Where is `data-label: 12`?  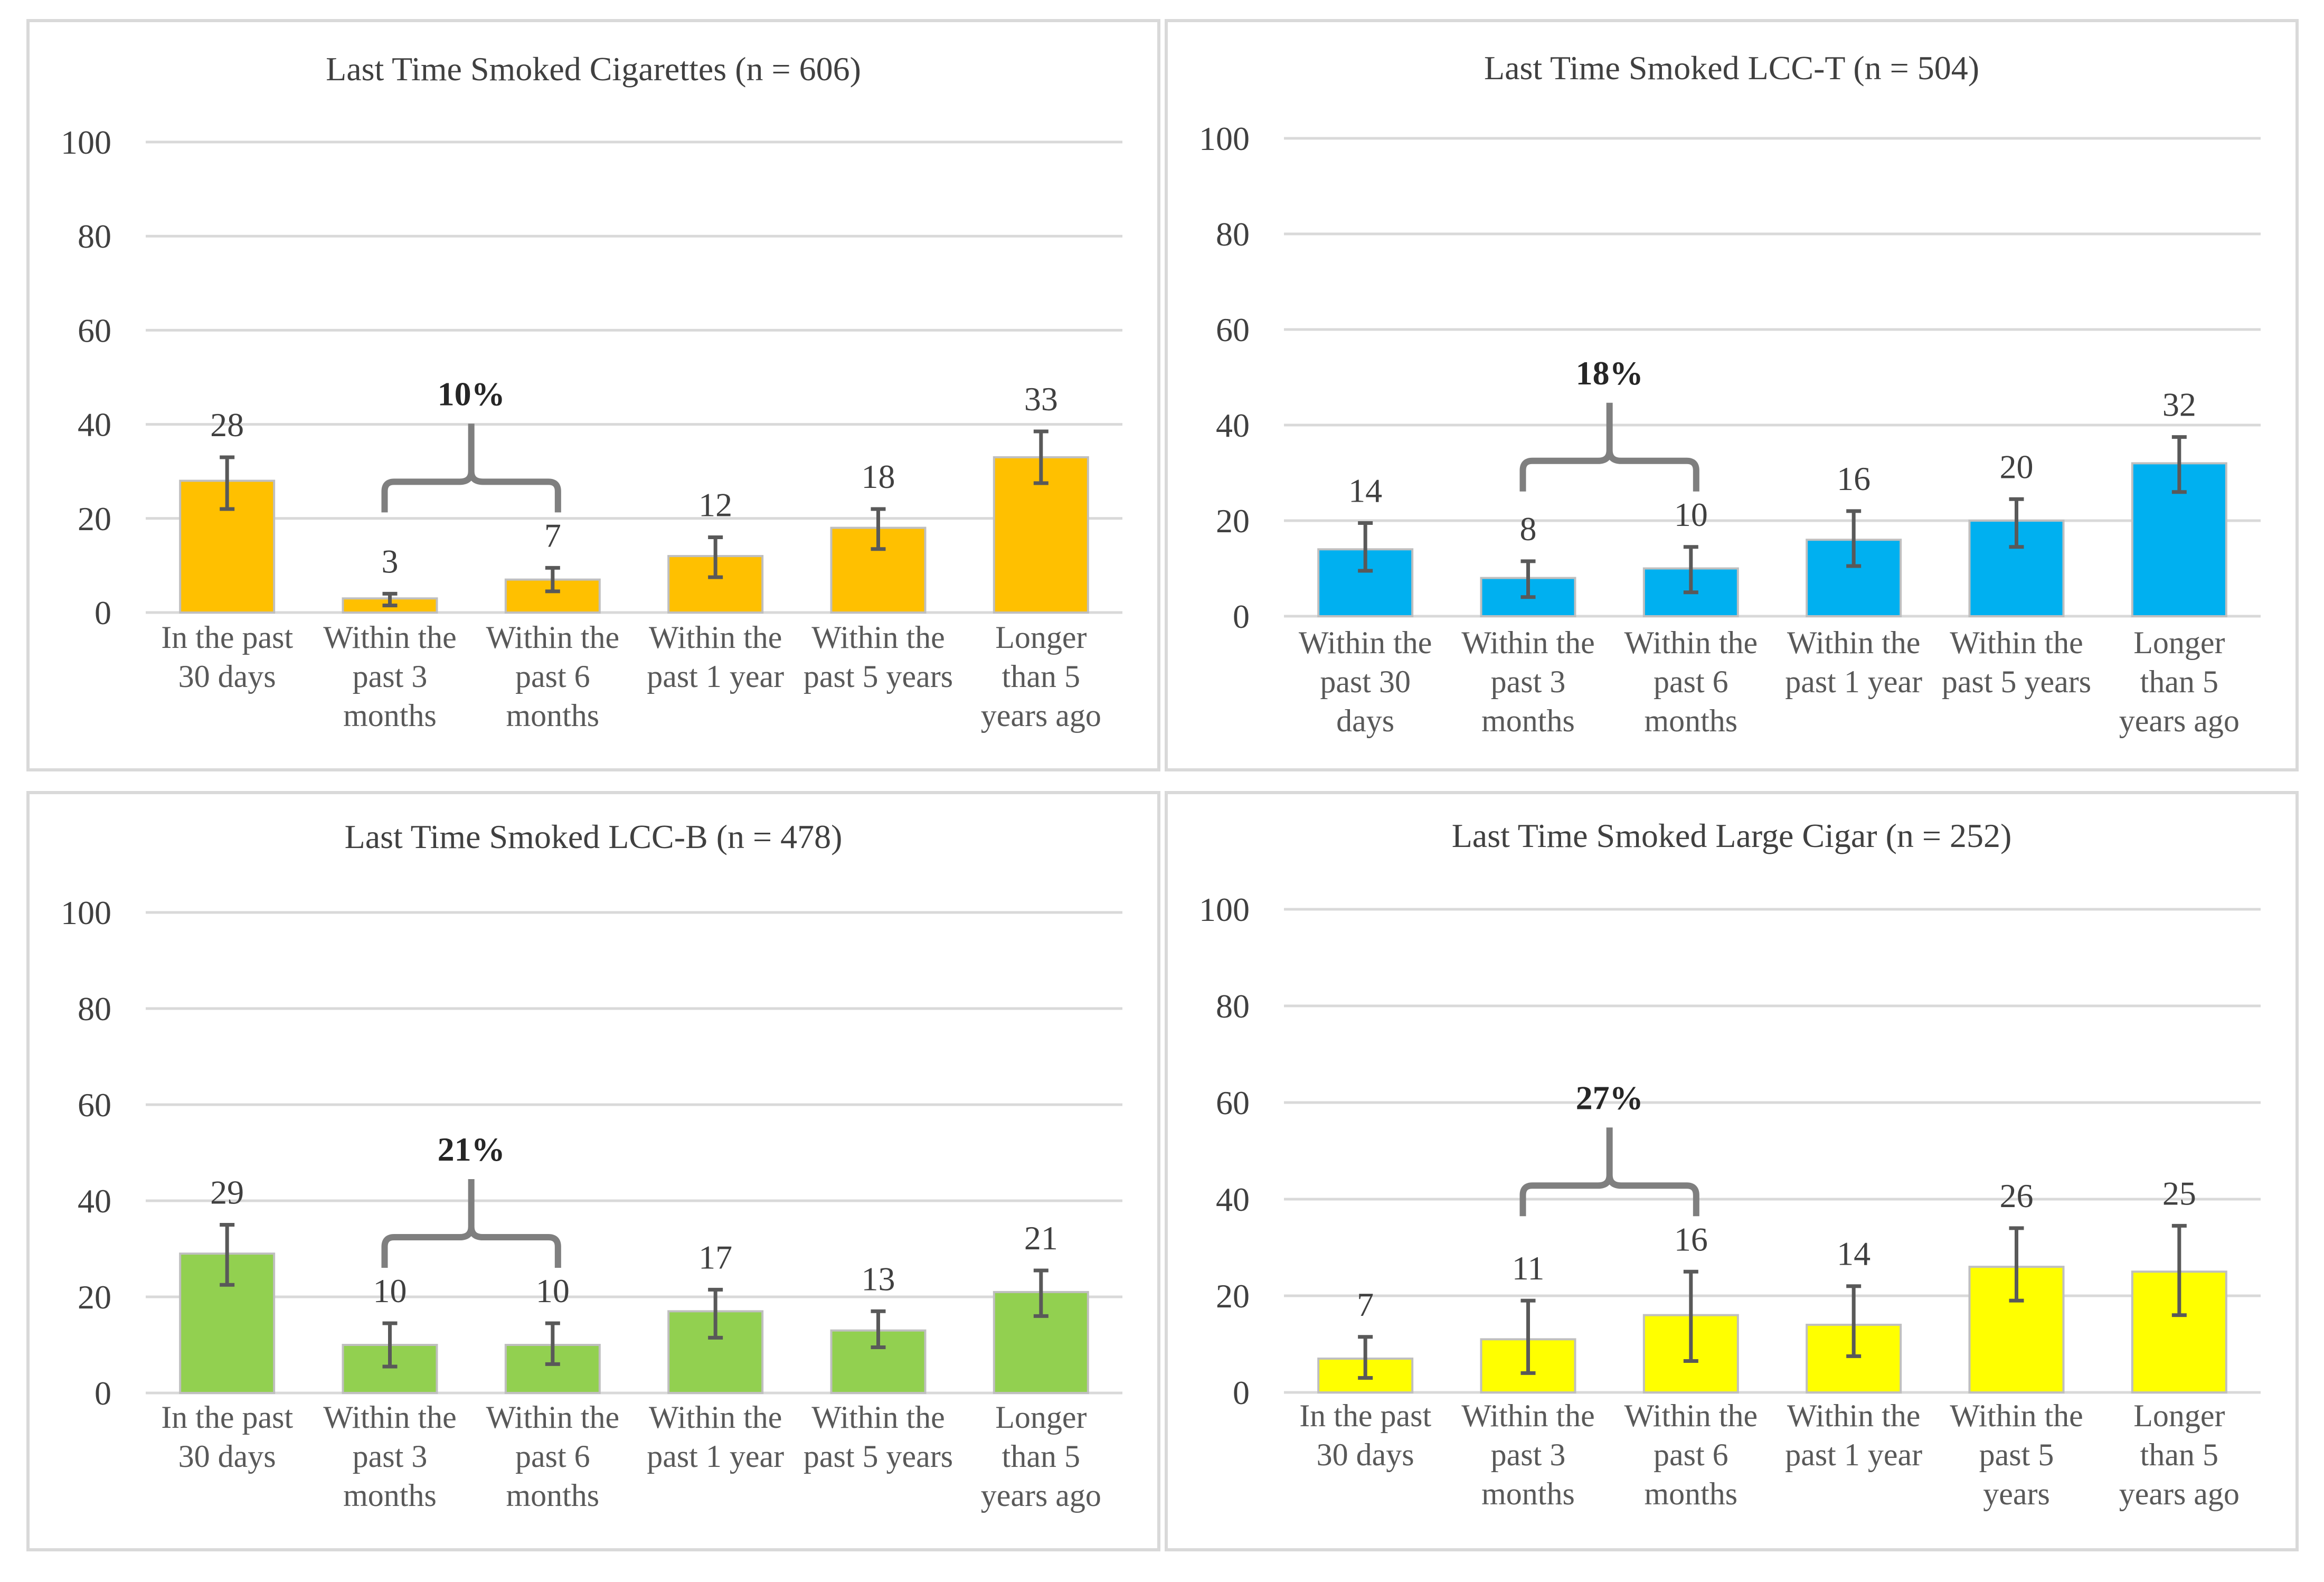 data-label: 12 is located at coordinates (715, 504).